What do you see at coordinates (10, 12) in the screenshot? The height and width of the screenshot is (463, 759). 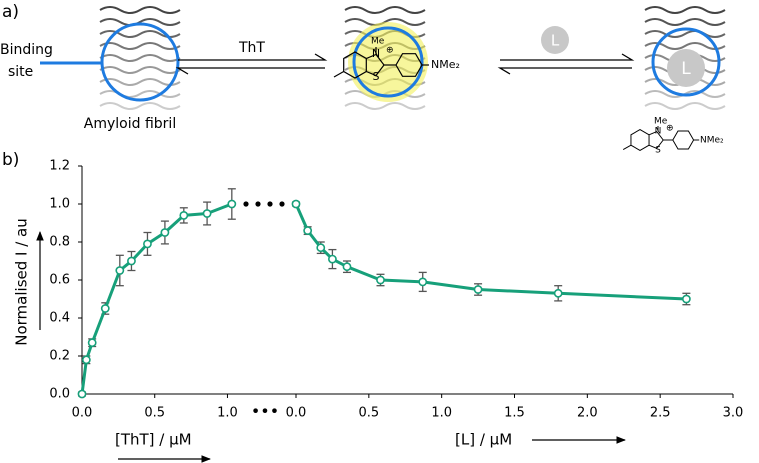 I see `panel-label: a)` at bounding box center [10, 12].